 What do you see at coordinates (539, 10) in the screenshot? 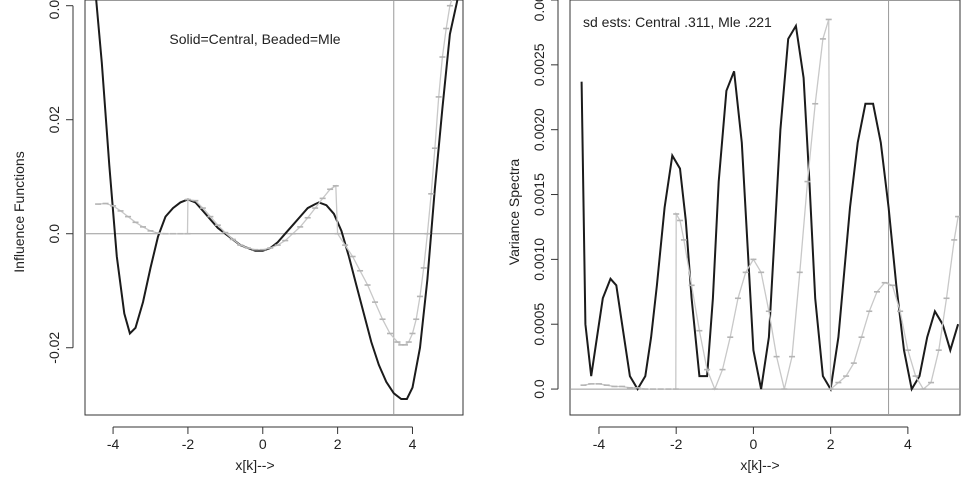
I see `y-tick-label: 0.0030` at bounding box center [539, 10].